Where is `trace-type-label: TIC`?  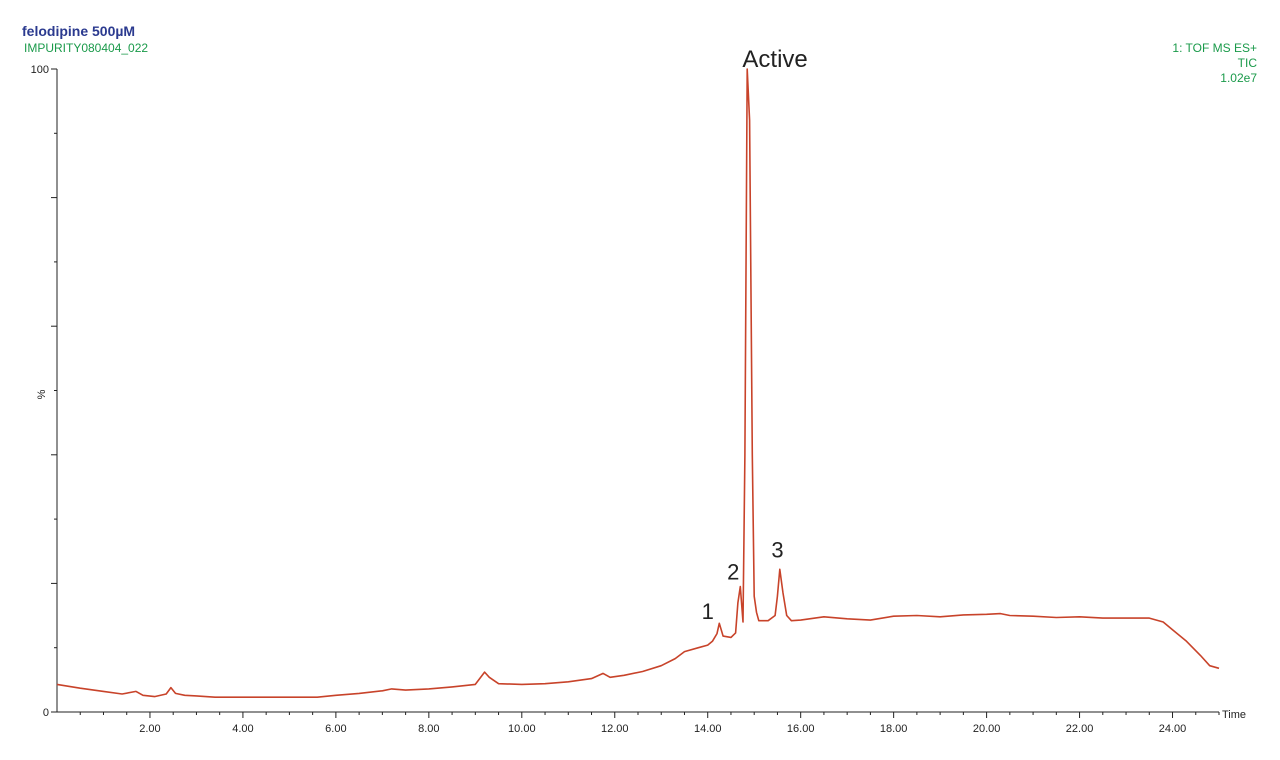
trace-type-label: TIC is located at coordinates (1247, 63).